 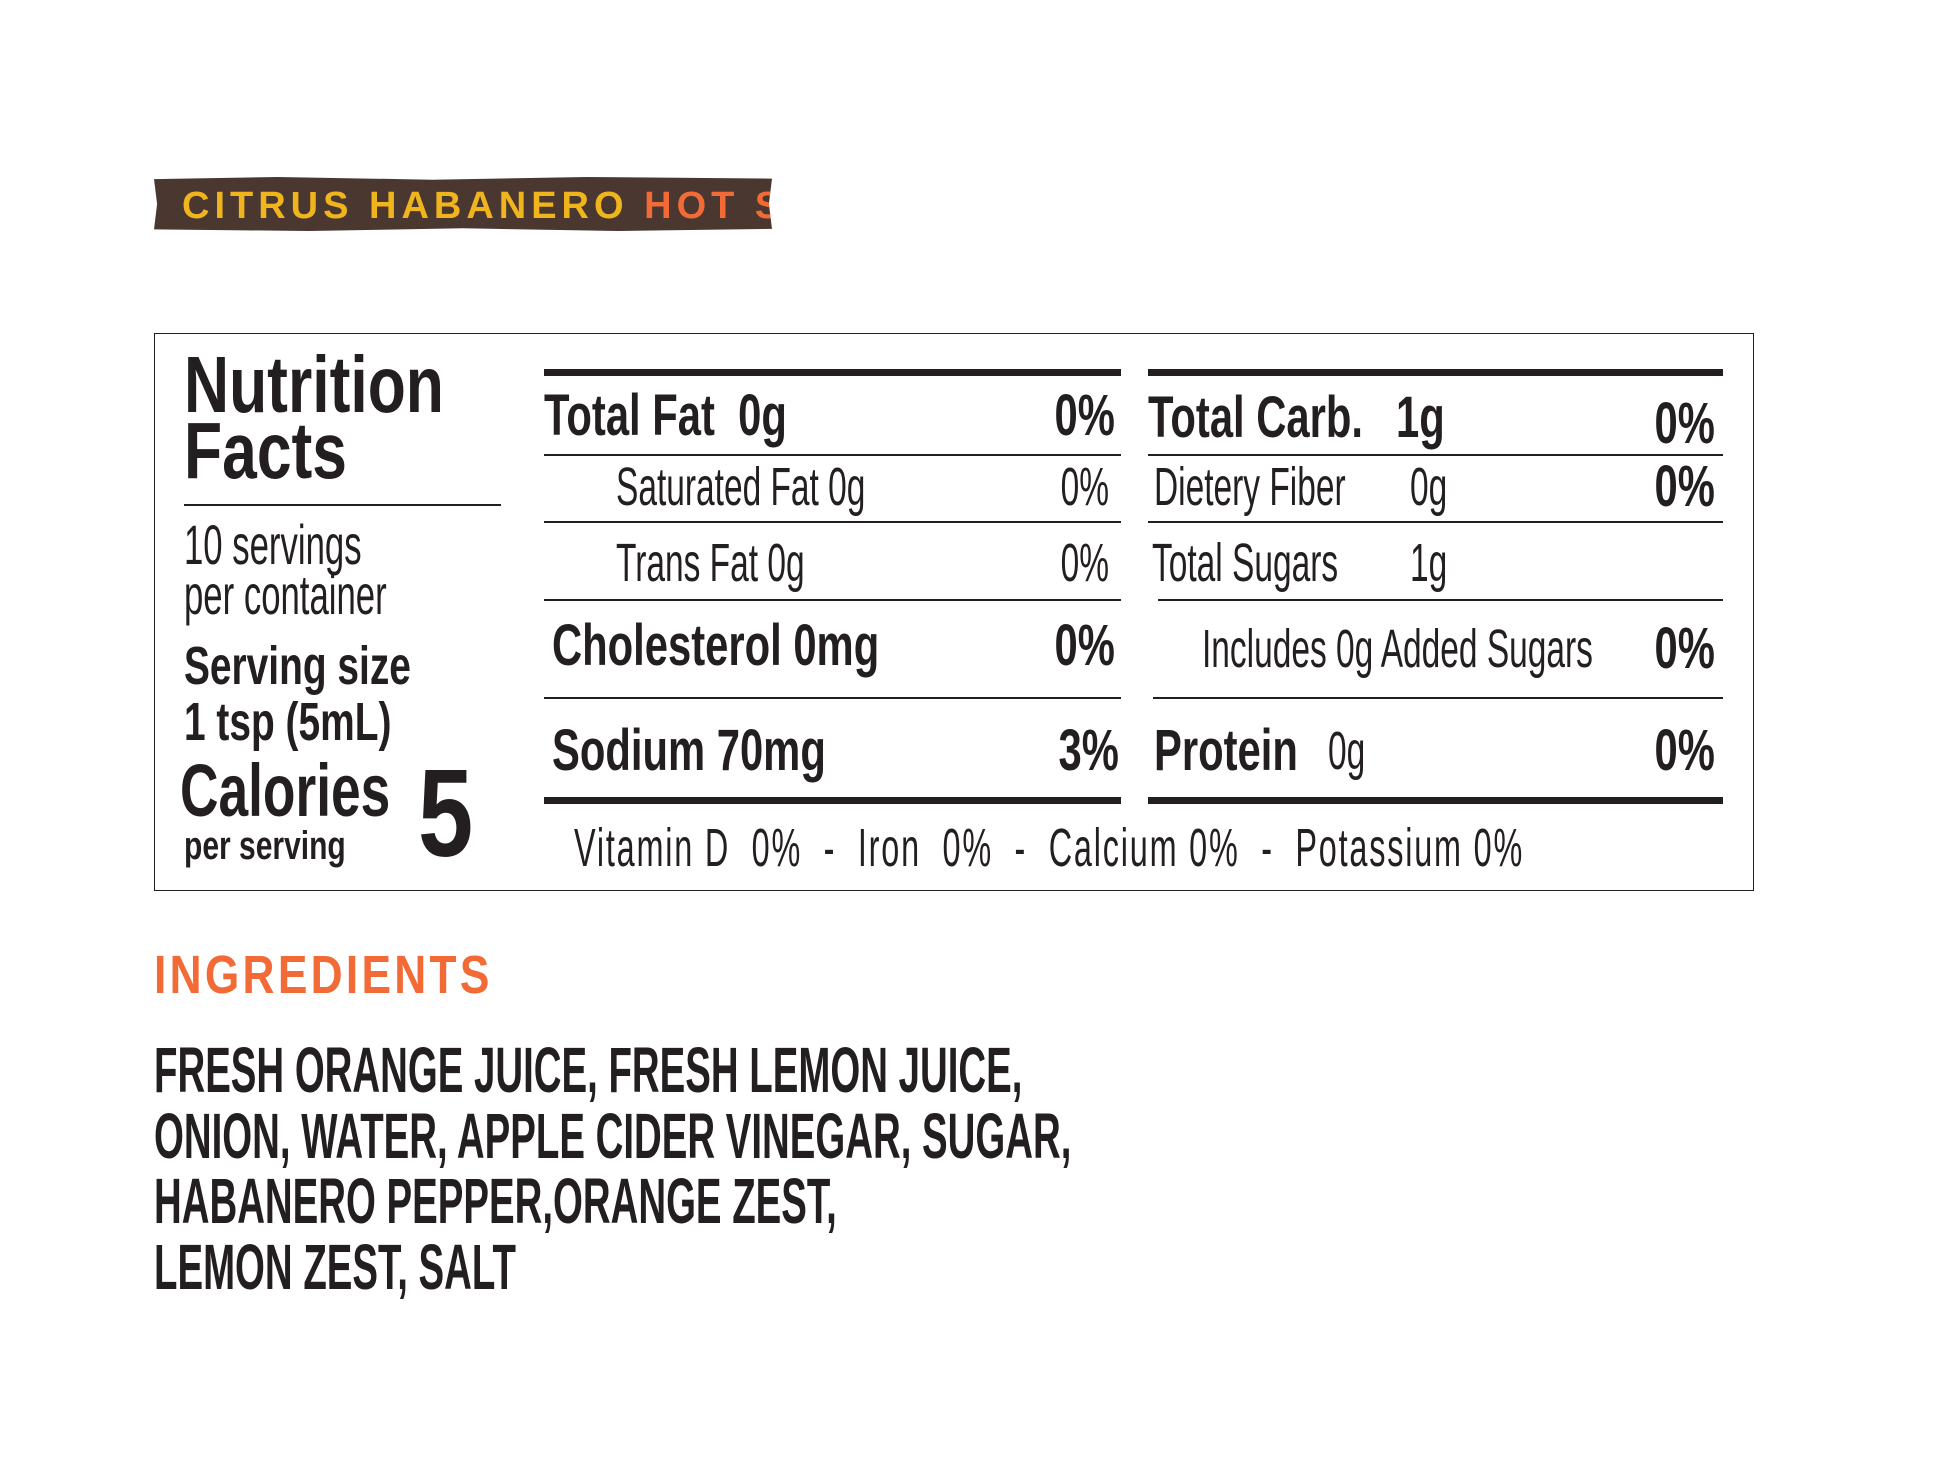 What do you see at coordinates (297, 694) in the screenshot?
I see `serving-size: Serving size 1 tsp (5mL)` at bounding box center [297, 694].